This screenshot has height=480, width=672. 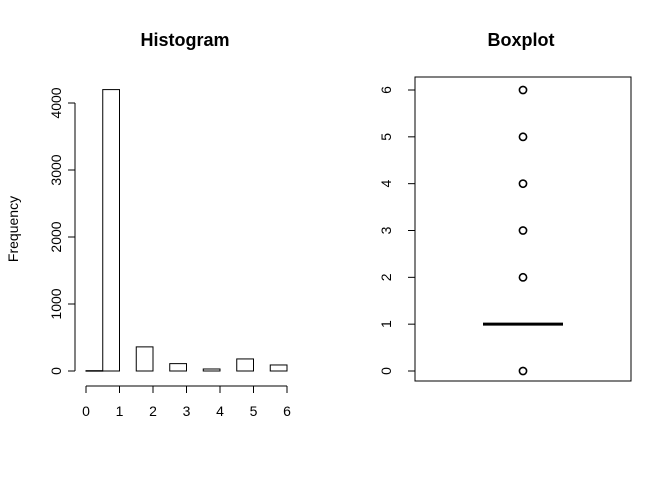 What do you see at coordinates (386, 184) in the screenshot?
I see `boxplot-y-tick-label: 4` at bounding box center [386, 184].